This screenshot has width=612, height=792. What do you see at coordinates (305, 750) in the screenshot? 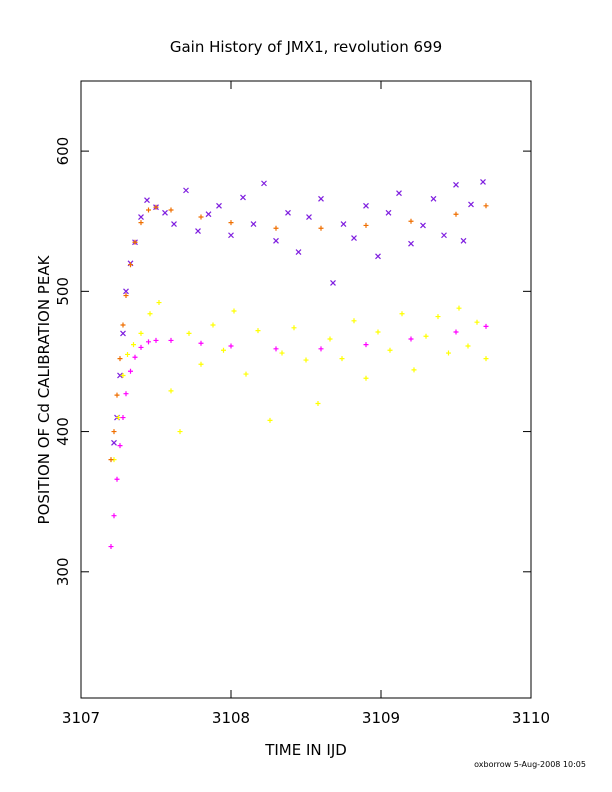
I see `x-axis-label: TIME IN IJD` at bounding box center [305, 750].